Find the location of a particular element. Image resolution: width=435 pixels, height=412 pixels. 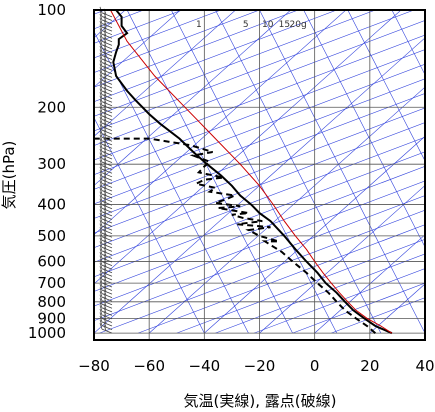

x-tick-label: −60 is located at coordinates (149, 366).